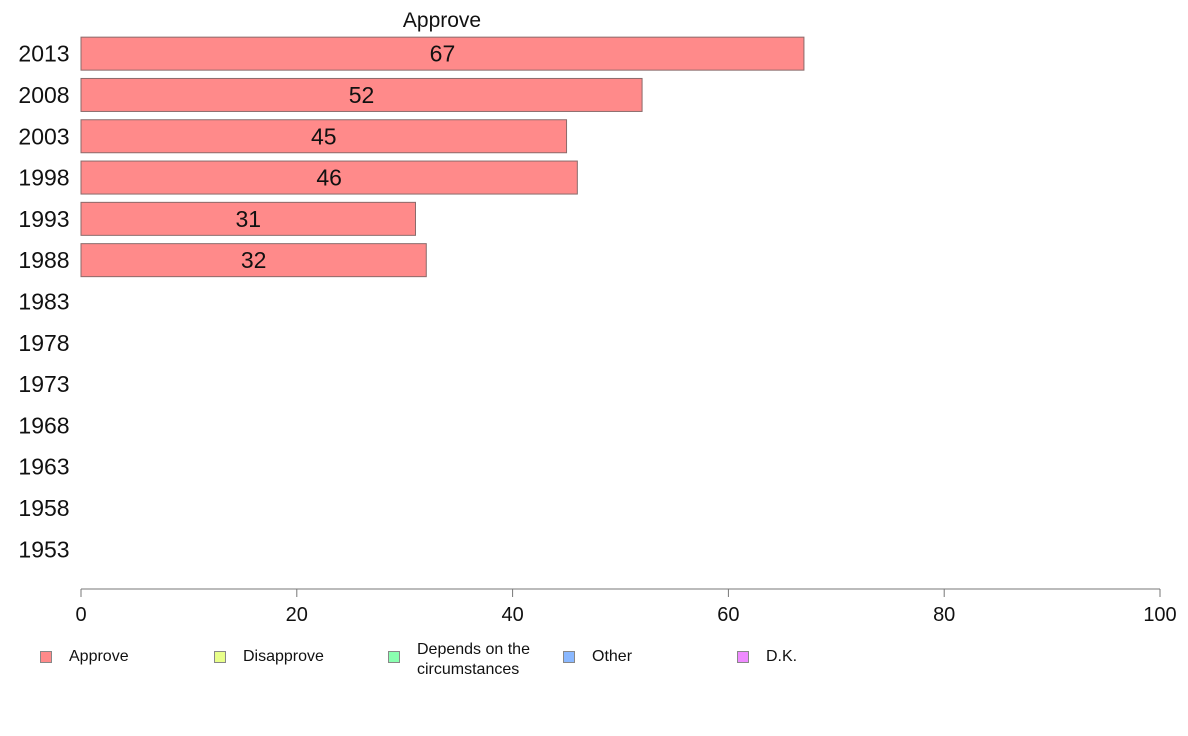 The image size is (1188, 736). I want to click on legend-label: Approve, so click(99, 656).